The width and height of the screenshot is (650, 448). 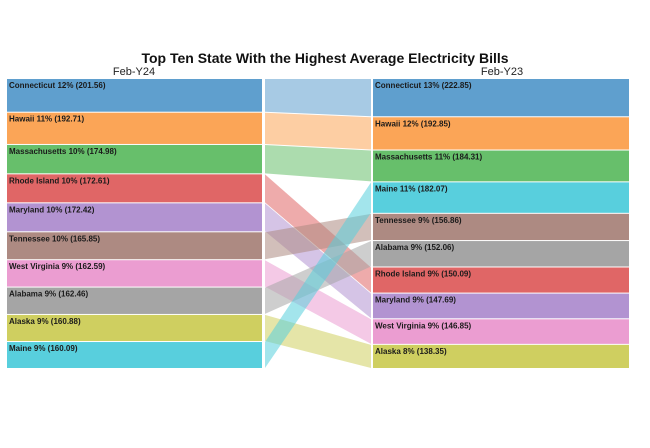 What do you see at coordinates (418, 220) in the screenshot?
I see `right-bar-label-tennessee: Tennessee 9% (156.86)` at bounding box center [418, 220].